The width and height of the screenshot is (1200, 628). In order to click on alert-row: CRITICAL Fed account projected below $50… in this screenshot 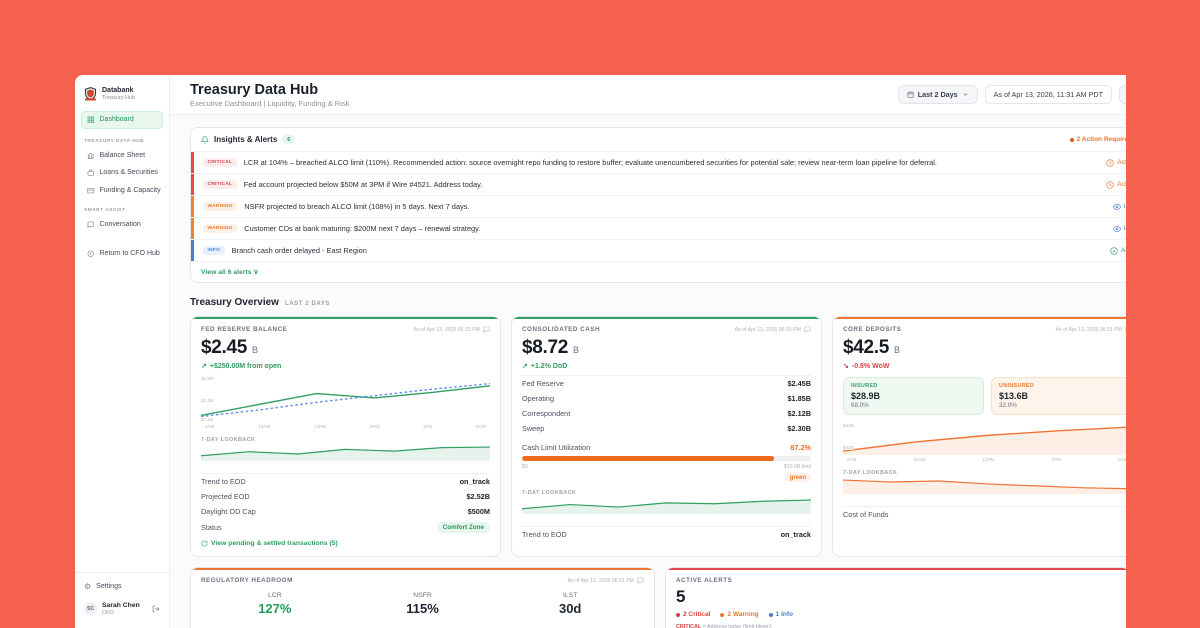, I will do `click(658, 184)`.